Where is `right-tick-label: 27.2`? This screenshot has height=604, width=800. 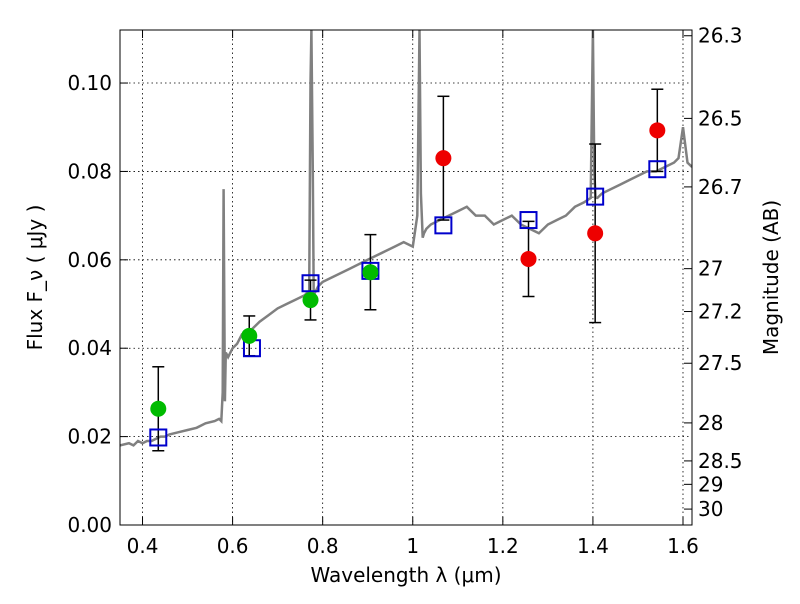 right-tick-label: 27.2 is located at coordinates (720, 312).